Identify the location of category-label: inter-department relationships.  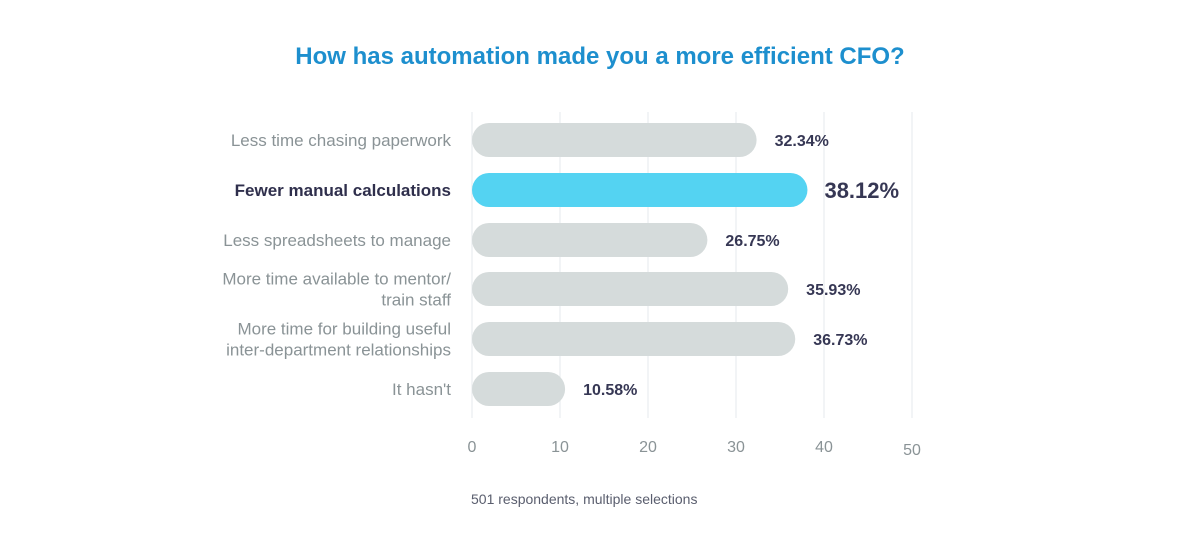
(338, 350).